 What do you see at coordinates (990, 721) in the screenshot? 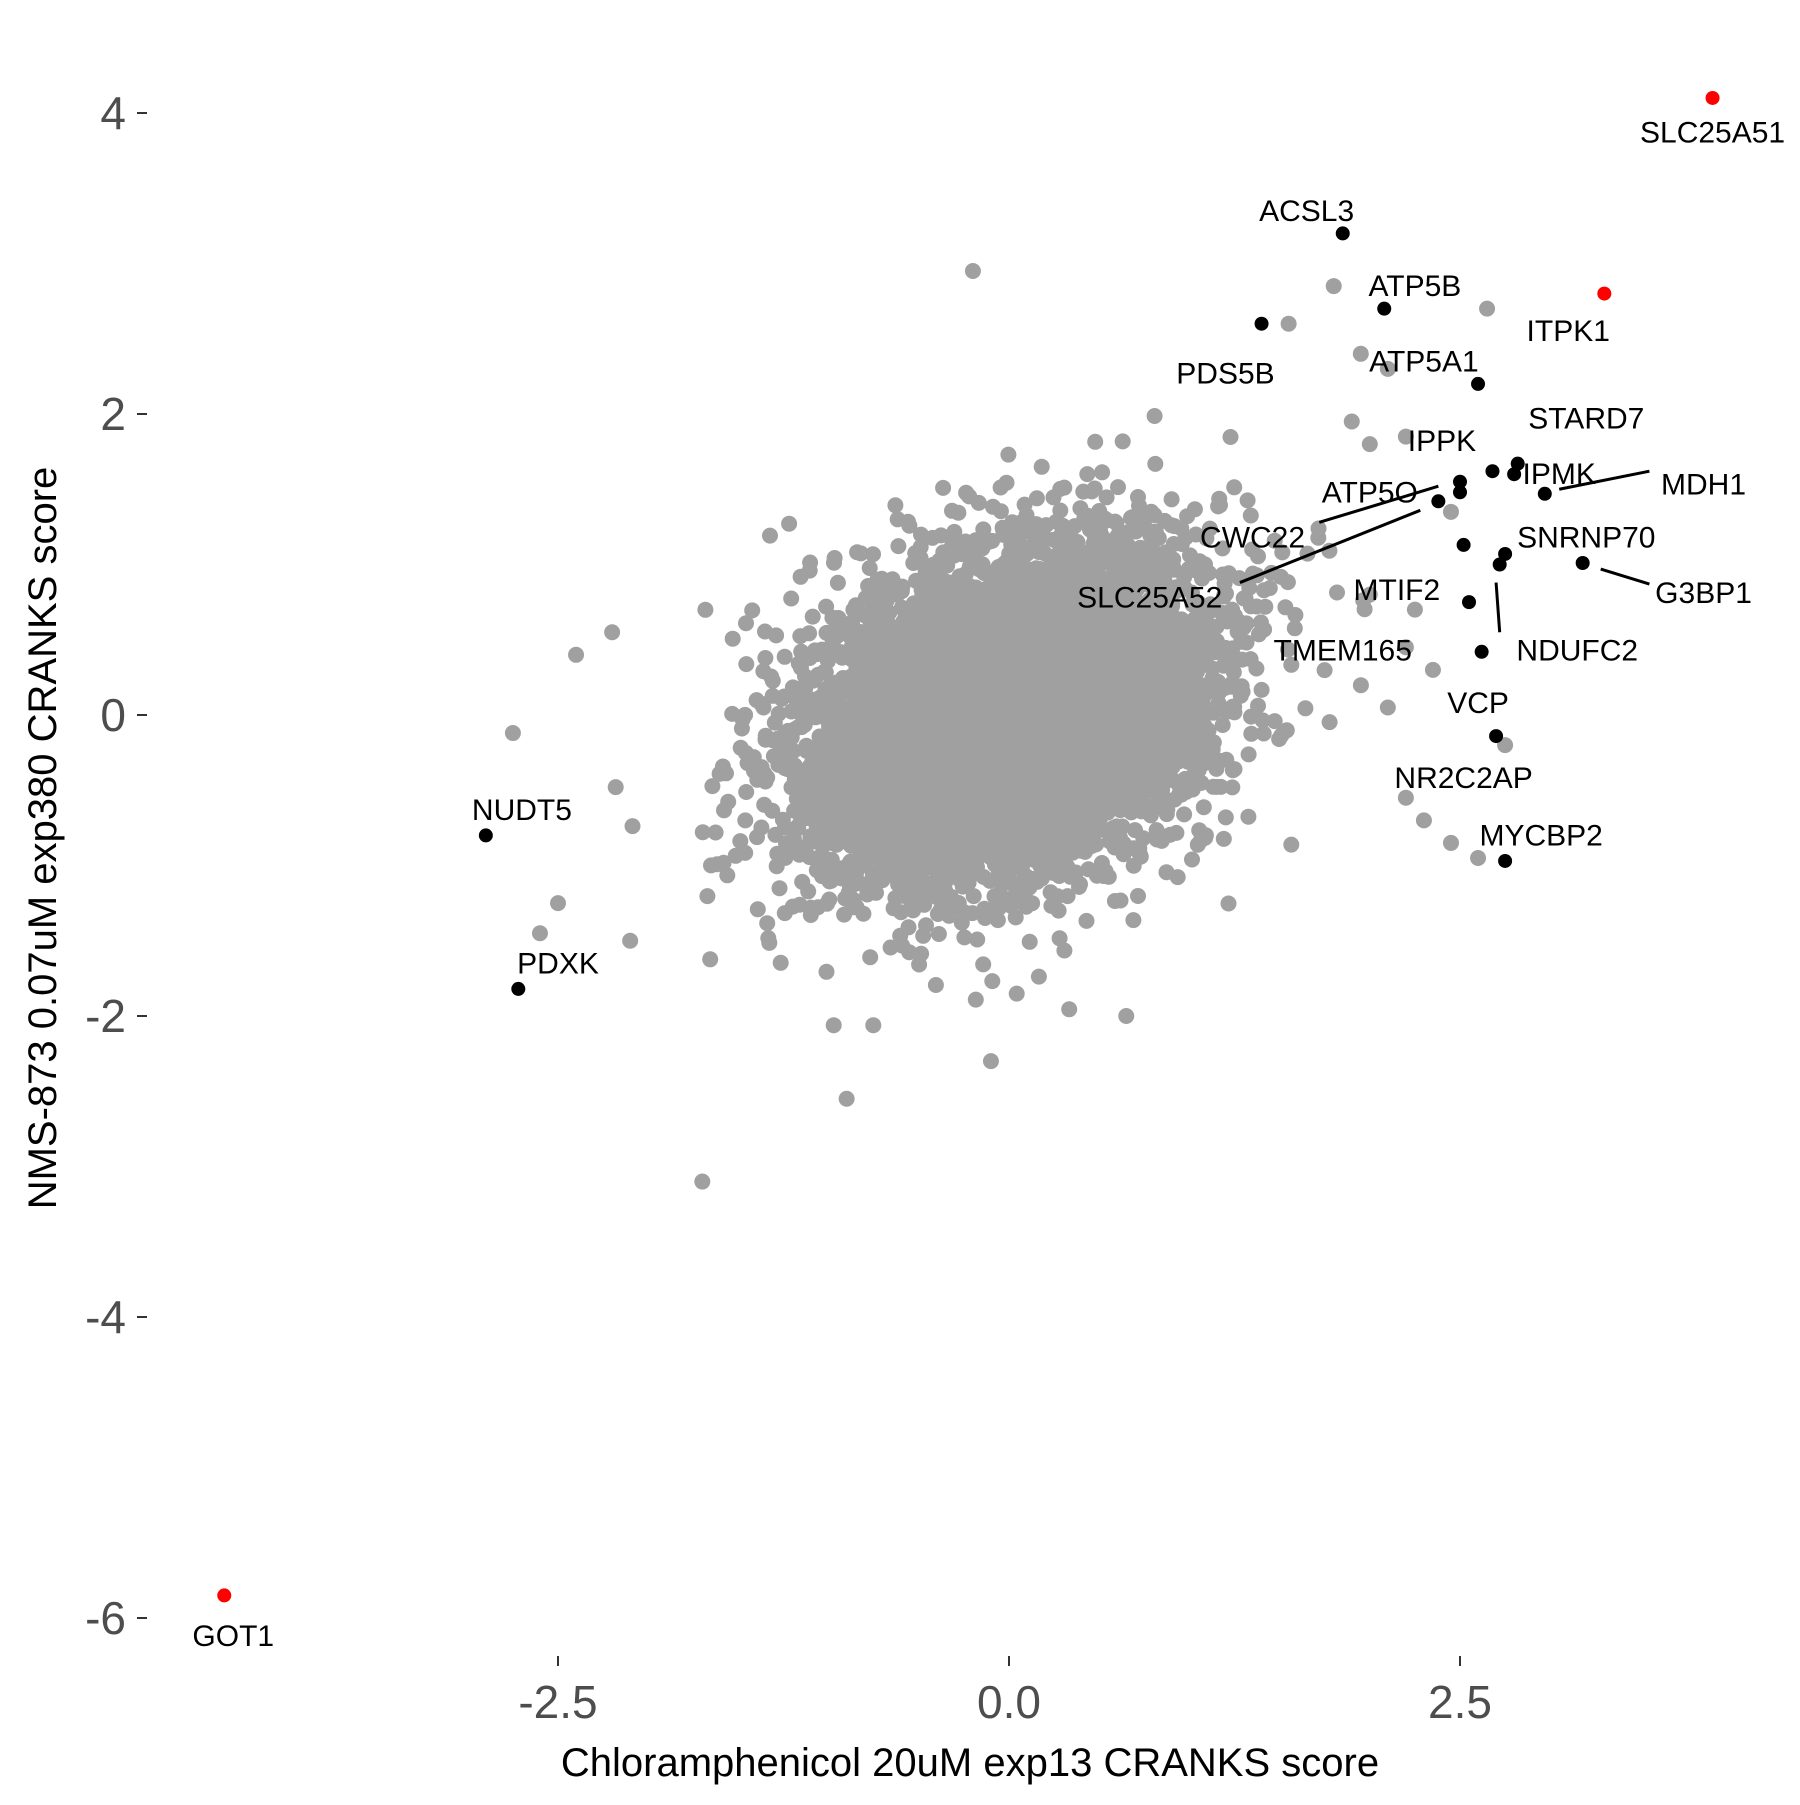
I see `background-points` at bounding box center [990, 721].